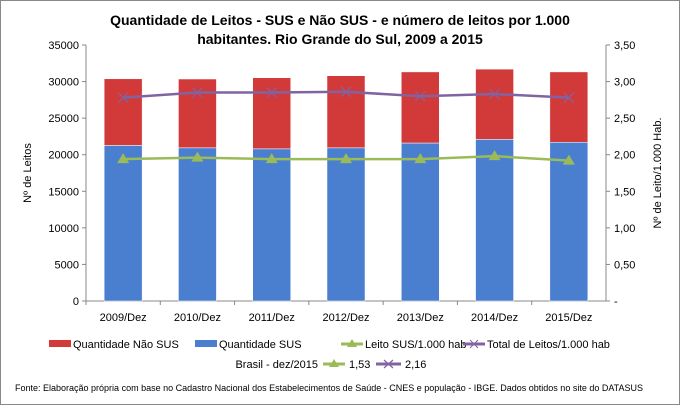 This screenshot has width=680, height=405. Describe the element at coordinates (123, 318) in the screenshot. I see `x-tick-label: 2009/Dez` at that location.